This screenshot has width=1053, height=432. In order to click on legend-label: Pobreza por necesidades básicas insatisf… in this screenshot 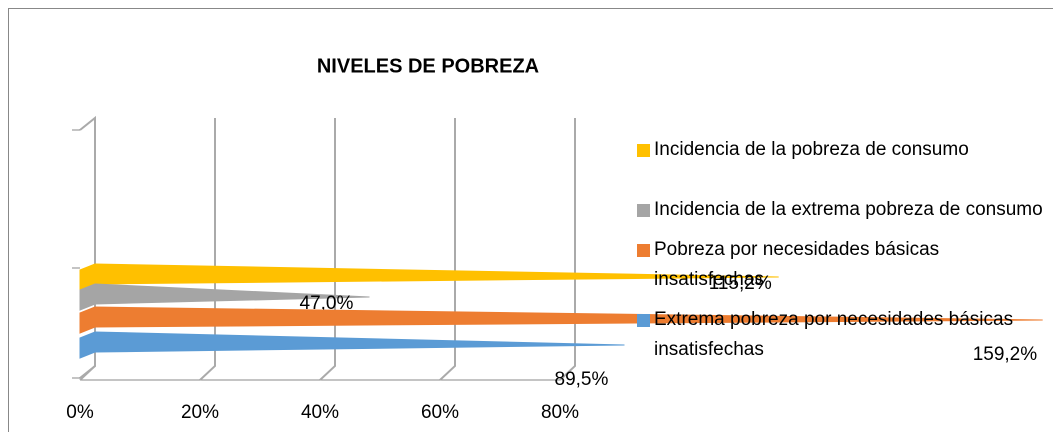, I will do `click(797, 264)`.